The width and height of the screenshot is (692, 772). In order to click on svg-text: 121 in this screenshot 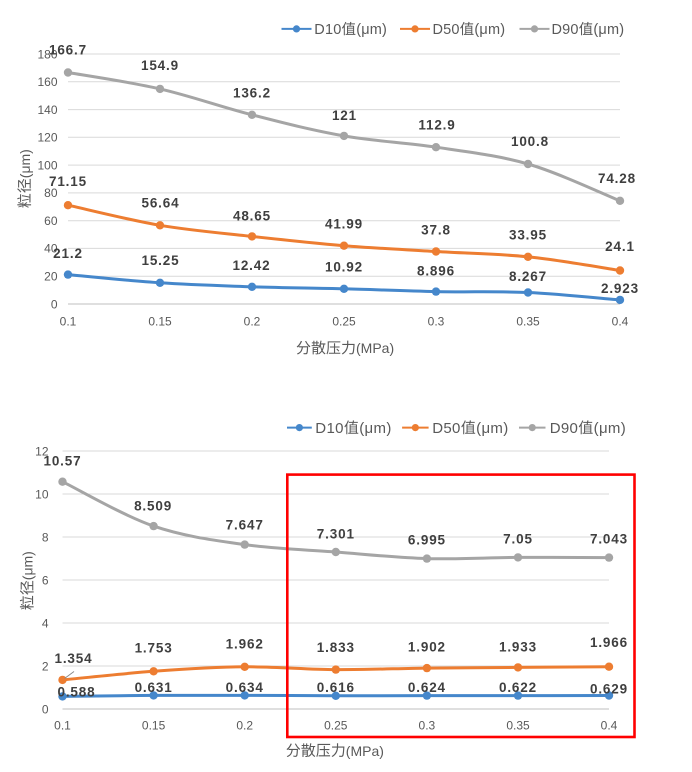, I will do `click(344, 115)`.